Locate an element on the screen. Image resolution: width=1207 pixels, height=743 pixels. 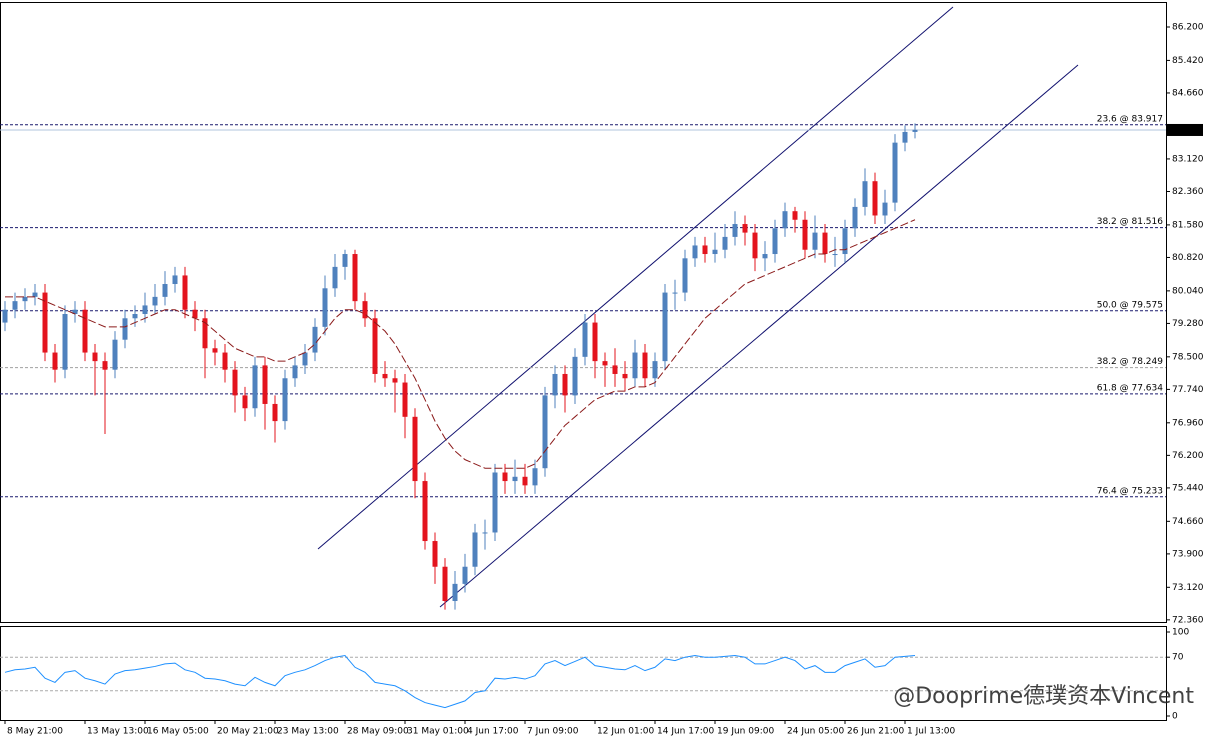
y-tick-label: 83.120 is located at coordinates (1188, 159).